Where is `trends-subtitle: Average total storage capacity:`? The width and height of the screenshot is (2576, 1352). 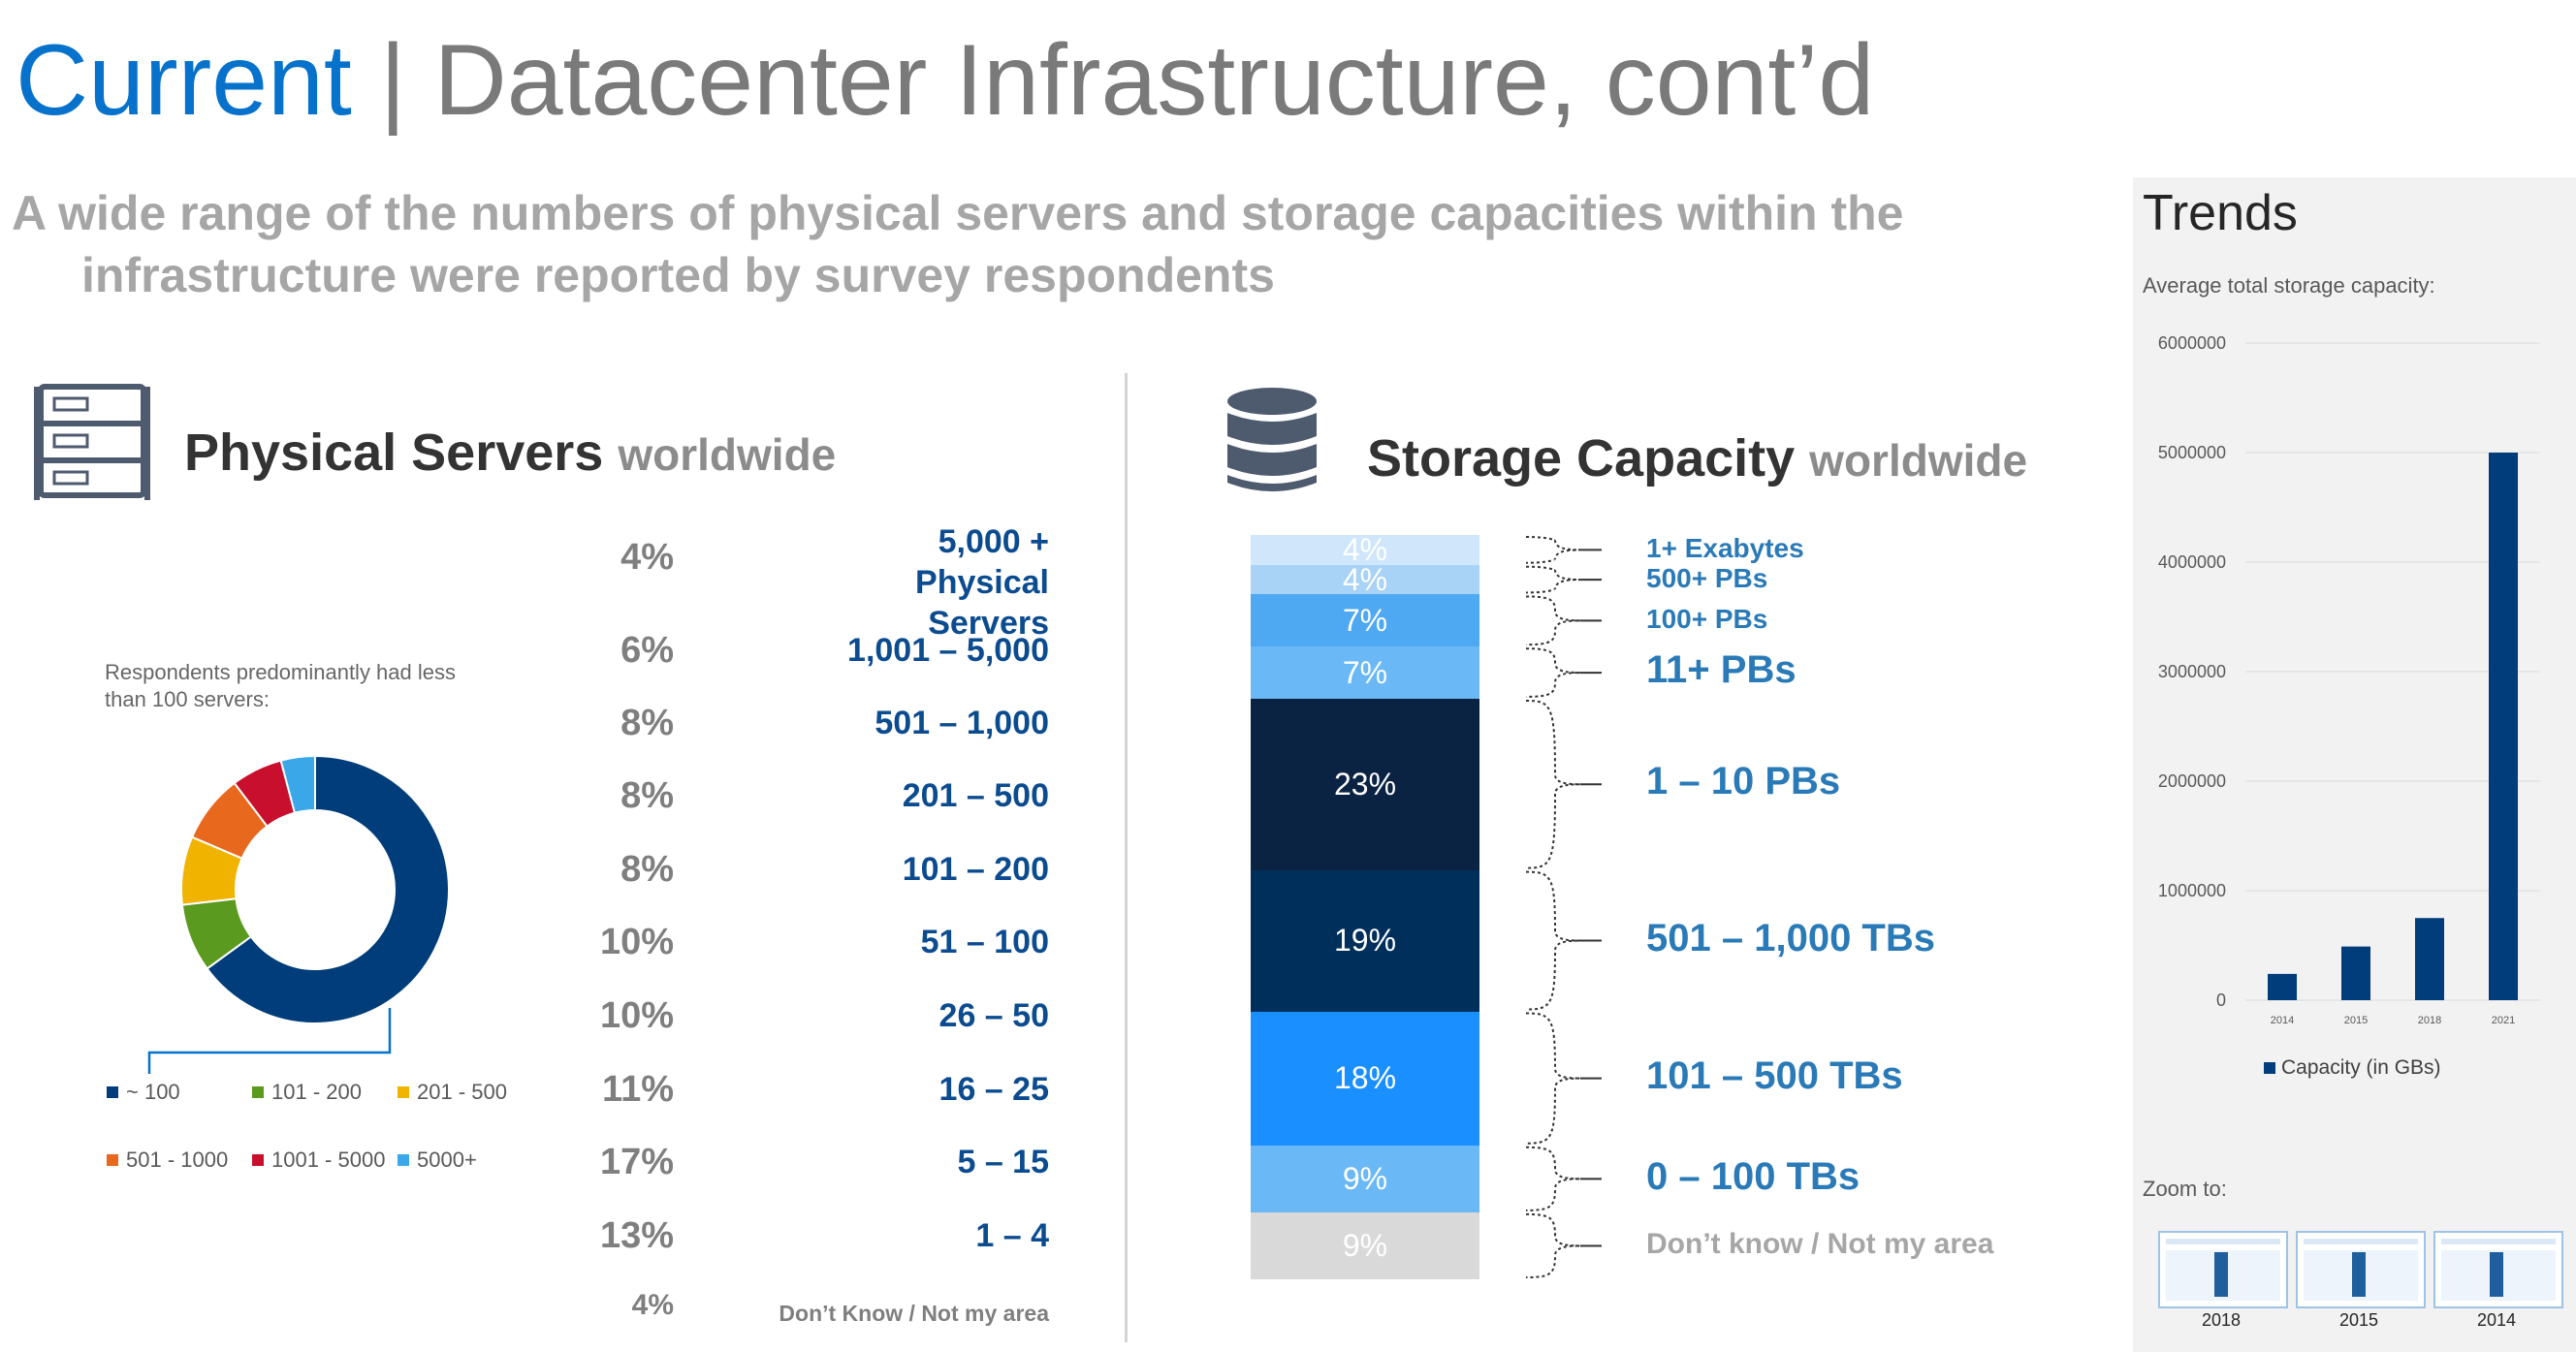
trends-subtitle: Average total storage capacity: is located at coordinates (2289, 285).